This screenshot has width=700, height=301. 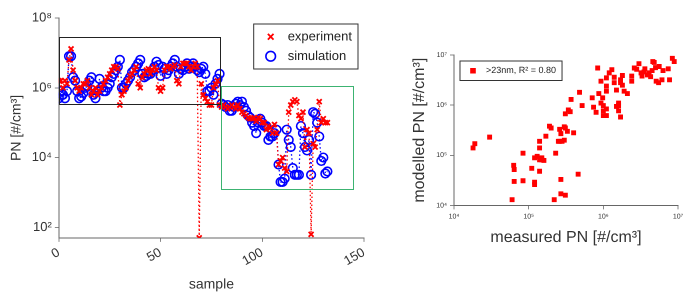 I want to click on x-tick-label: 100, so click(x=252, y=256).